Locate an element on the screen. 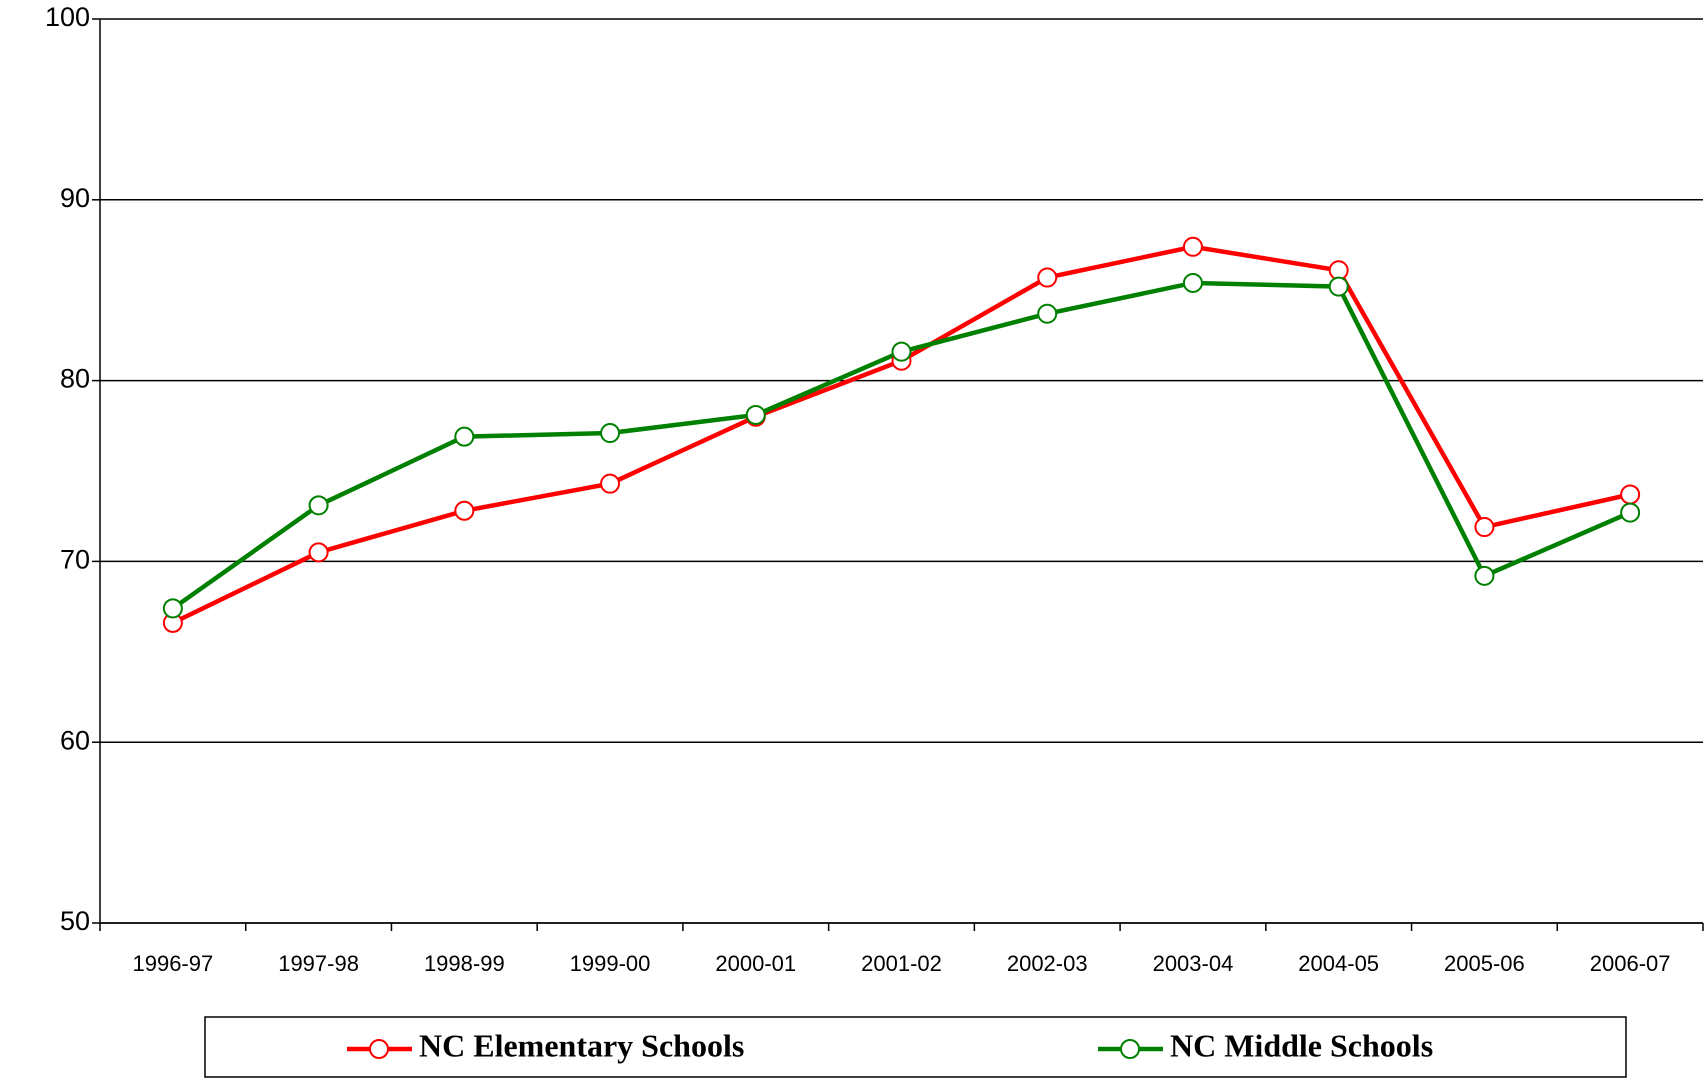 This screenshot has width=1708, height=1079. x-tick-label: 2003-04 is located at coordinates (1193, 963).